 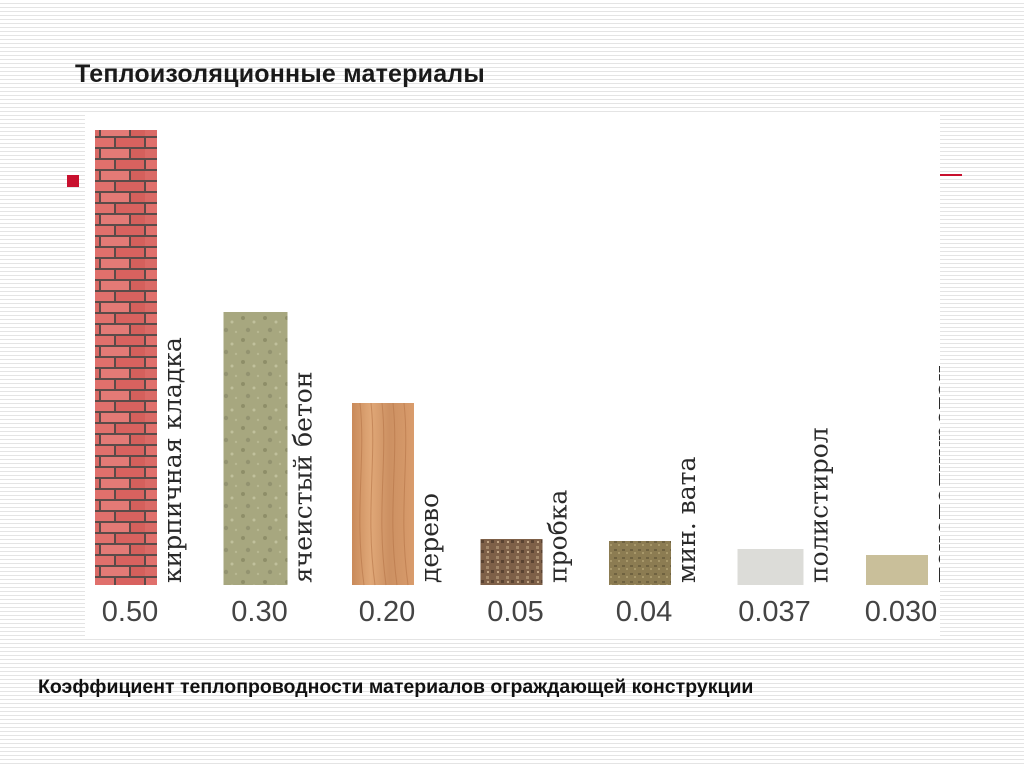 What do you see at coordinates (774, 612) in the screenshot?
I see `value-label-6: 0.037` at bounding box center [774, 612].